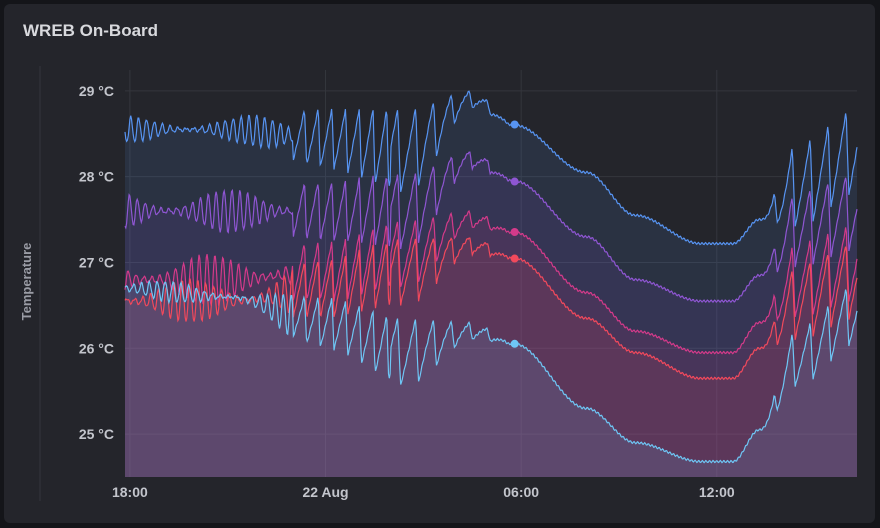 This screenshot has width=880, height=528. Describe the element at coordinates (96, 177) in the screenshot. I see `y-tick-label: 28 °C` at that location.